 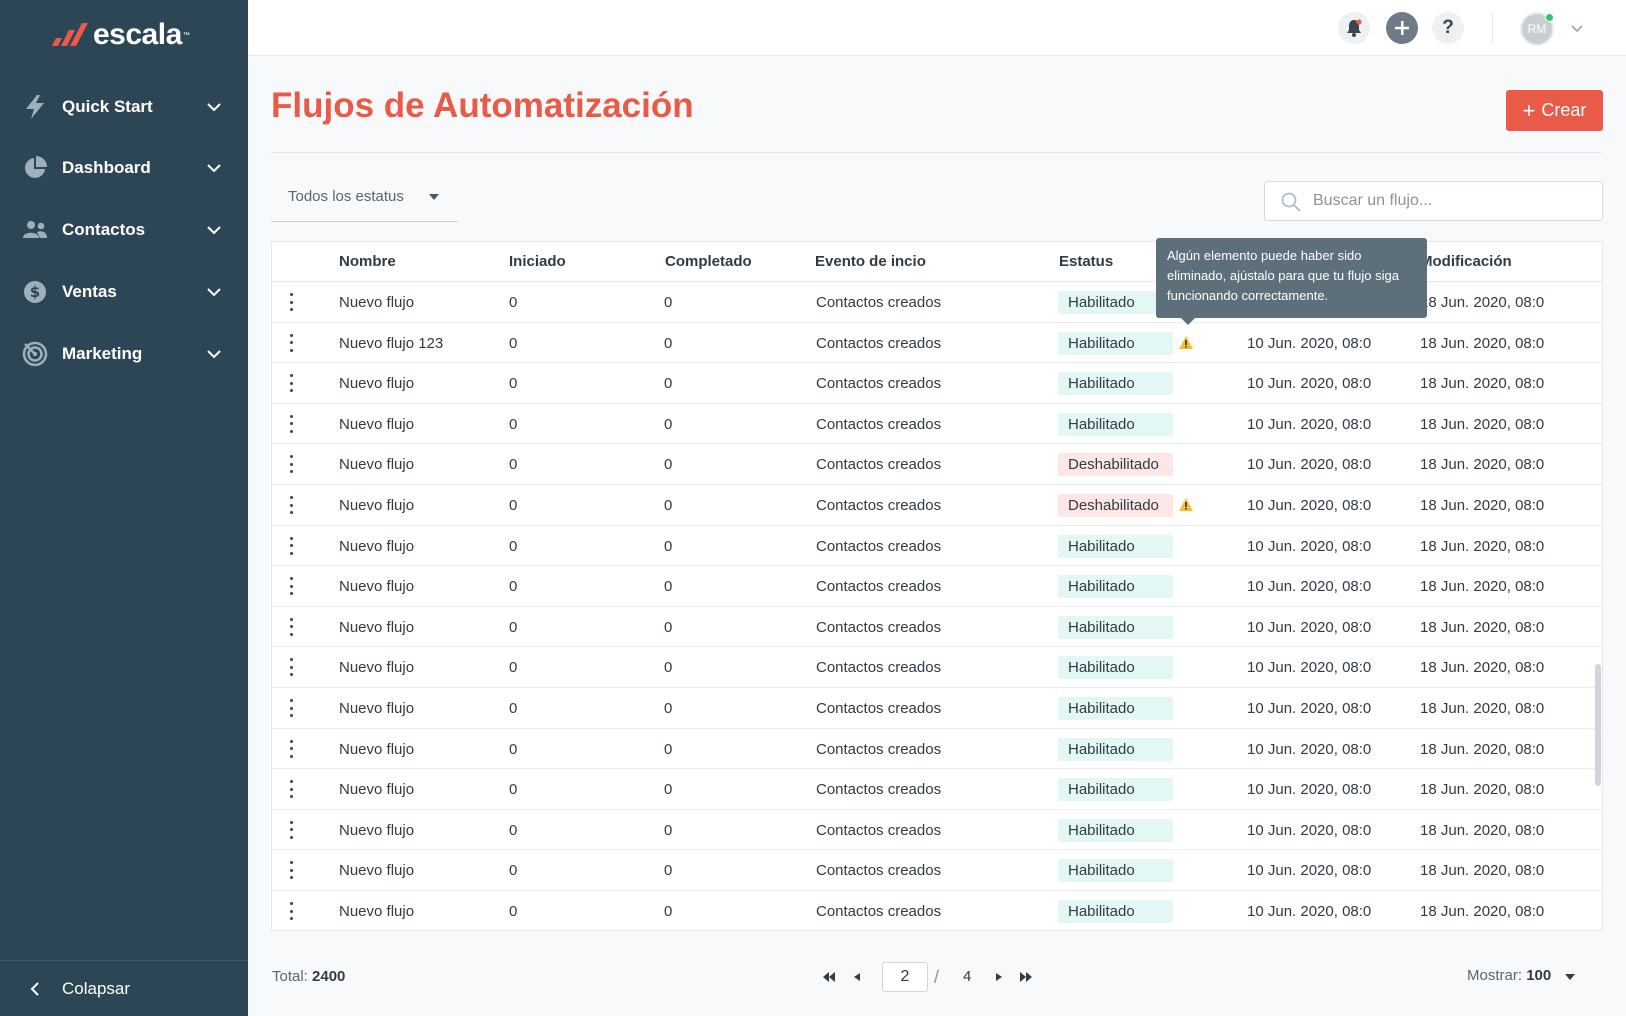 I want to click on sidebar-item-ventas: $ Ventas, so click(x=124, y=292).